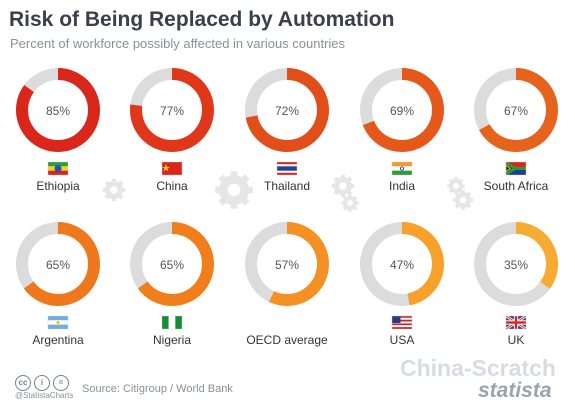 This screenshot has width=575, height=406. What do you see at coordinates (287, 168) in the screenshot?
I see `thailand-flag-icon` at bounding box center [287, 168].